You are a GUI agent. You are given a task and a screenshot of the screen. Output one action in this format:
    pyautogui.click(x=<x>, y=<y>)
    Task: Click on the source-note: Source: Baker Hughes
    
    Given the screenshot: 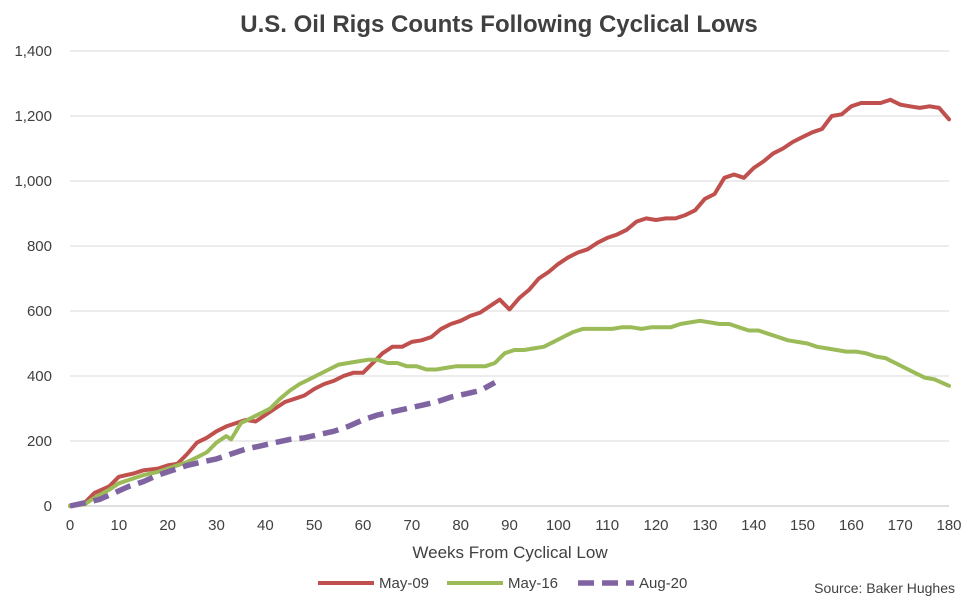 What is the action you would take?
    pyautogui.click(x=884, y=588)
    